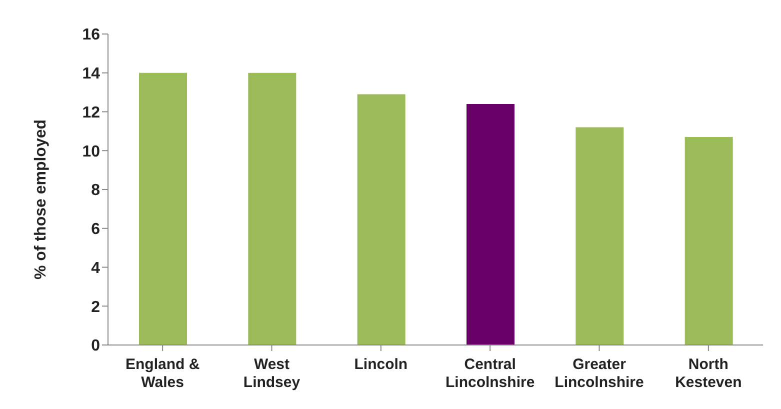  Describe the element at coordinates (162, 373) in the screenshot. I see `x-tick-label: England & Wales` at that location.